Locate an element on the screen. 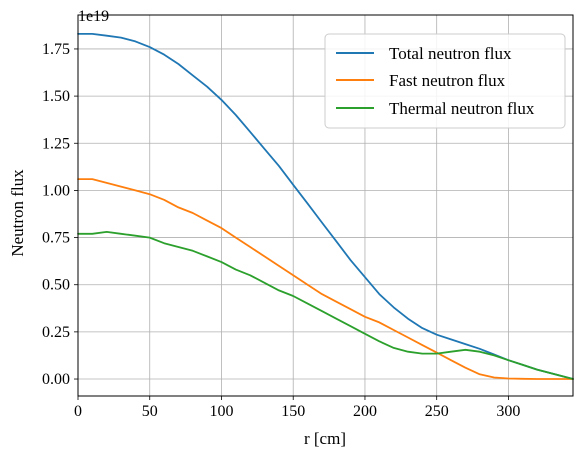 The height and width of the screenshot is (459, 587). legend-label-total: Total neutron flux is located at coordinates (450, 53).